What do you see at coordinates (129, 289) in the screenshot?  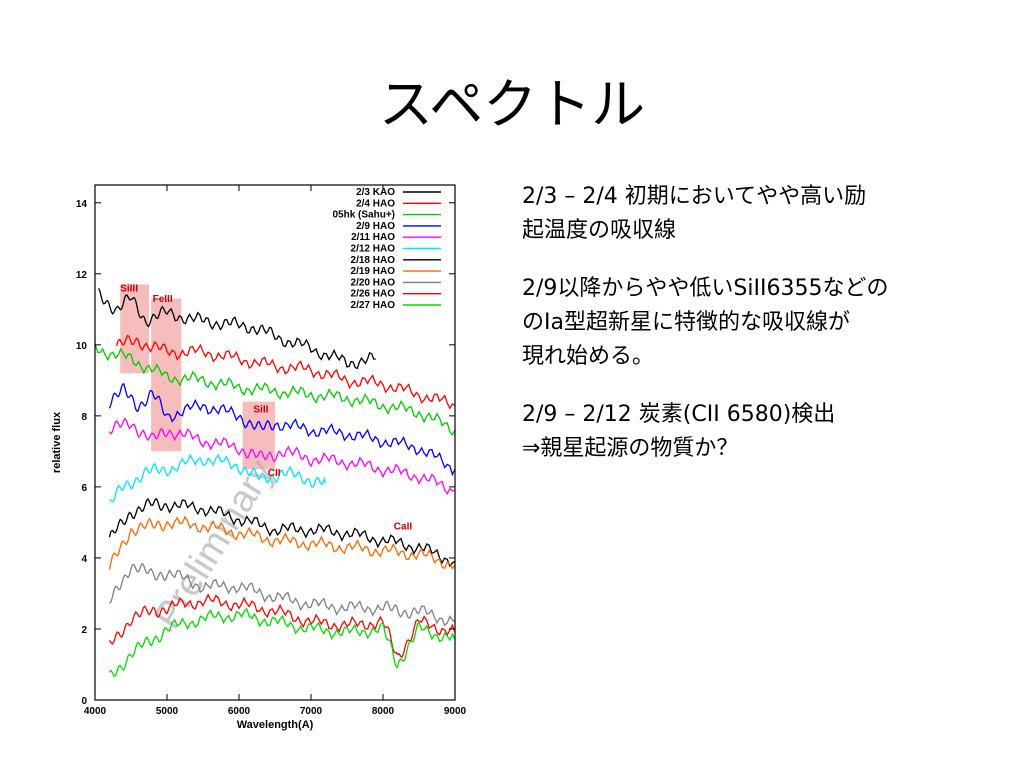 I see `annotation-label: SiIII` at bounding box center [129, 289].